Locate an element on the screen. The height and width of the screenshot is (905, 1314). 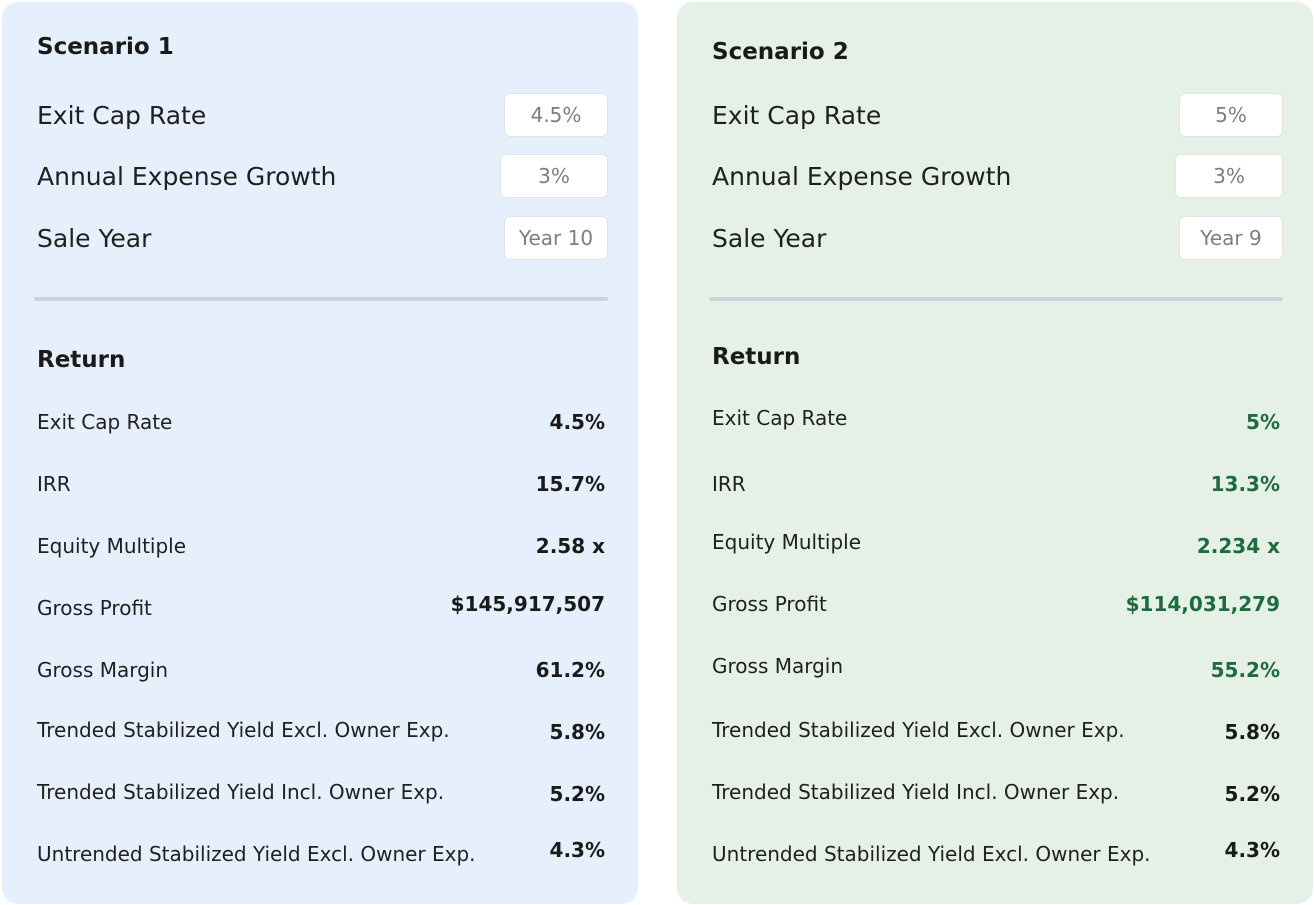
return-value: 61.2% is located at coordinates (570, 670).